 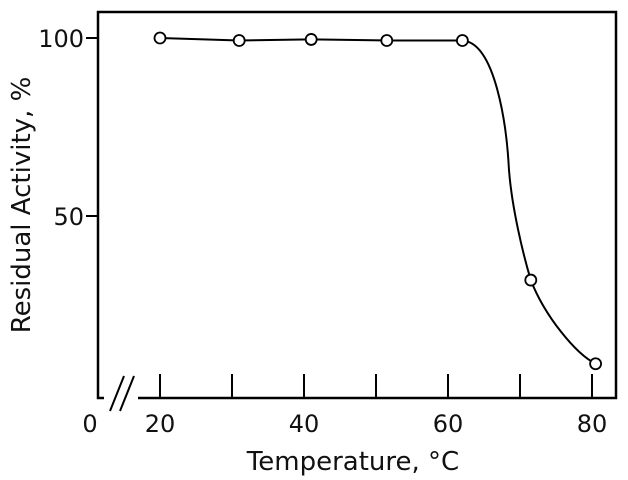 What do you see at coordinates (61, 39) in the screenshot?
I see `y-tick-label-100: 100` at bounding box center [61, 39].